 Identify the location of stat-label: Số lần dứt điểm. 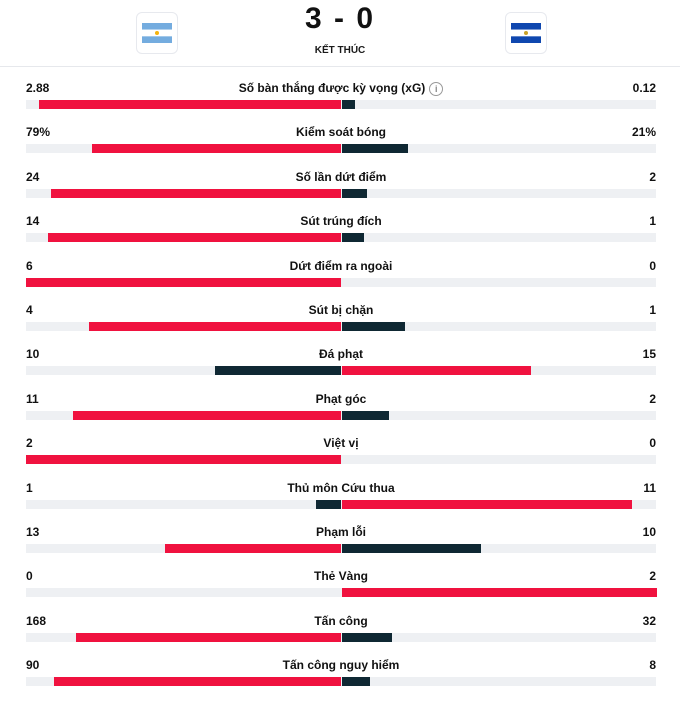
(341, 176).